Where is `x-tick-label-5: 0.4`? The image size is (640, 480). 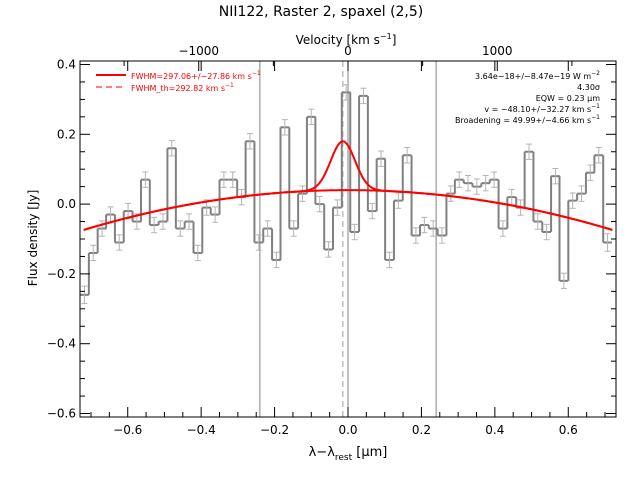 x-tick-label-5: 0.4 is located at coordinates (494, 430).